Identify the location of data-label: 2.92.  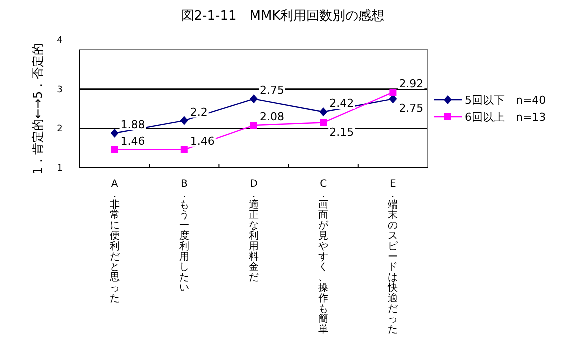
(411, 83).